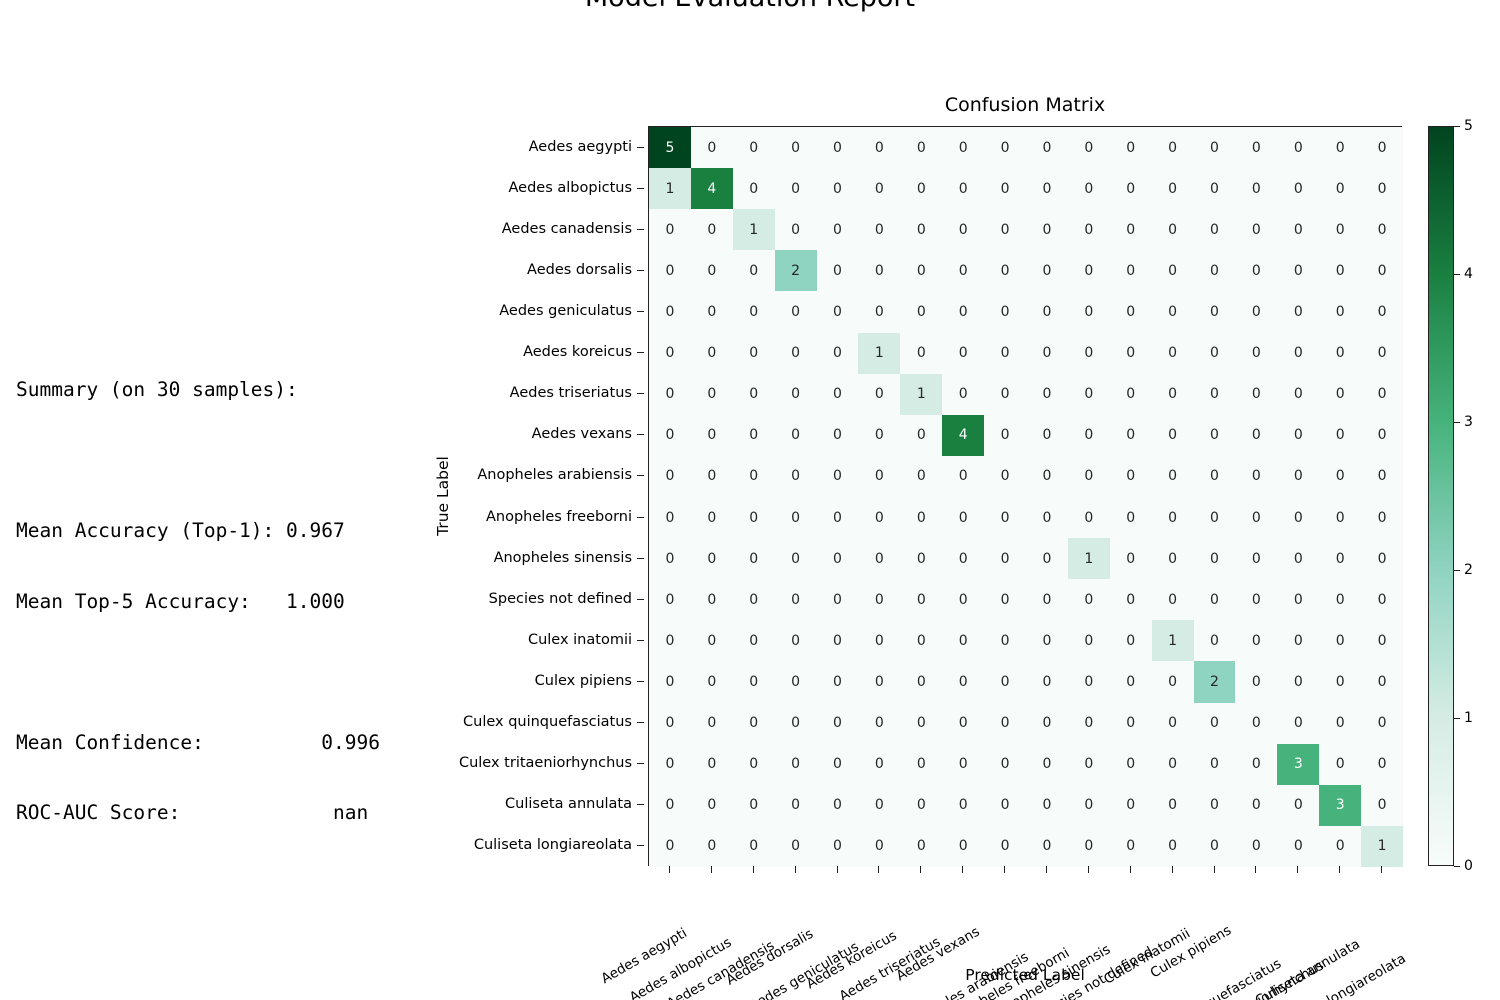  I want to click on y-tick-label: Aedes dorsalis, so click(579, 269).